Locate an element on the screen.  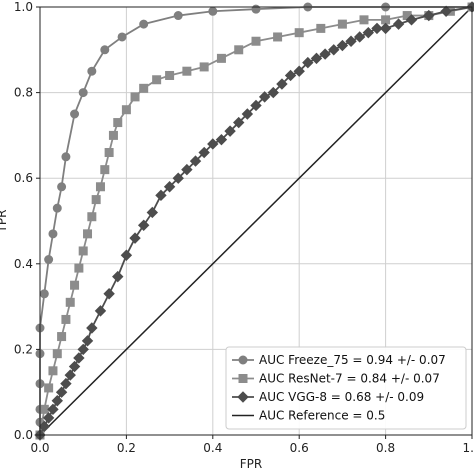
legend-entry: AUC Freeze_75 = 0.94 +/- 0.07 is located at coordinates (339, 360).